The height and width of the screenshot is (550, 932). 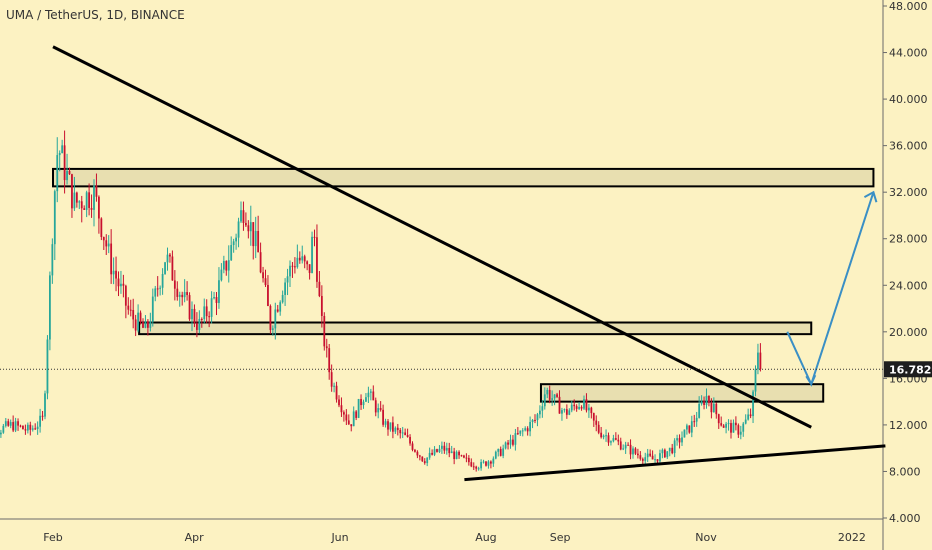 I want to click on time-tick-label: Feb, so click(x=52, y=537).